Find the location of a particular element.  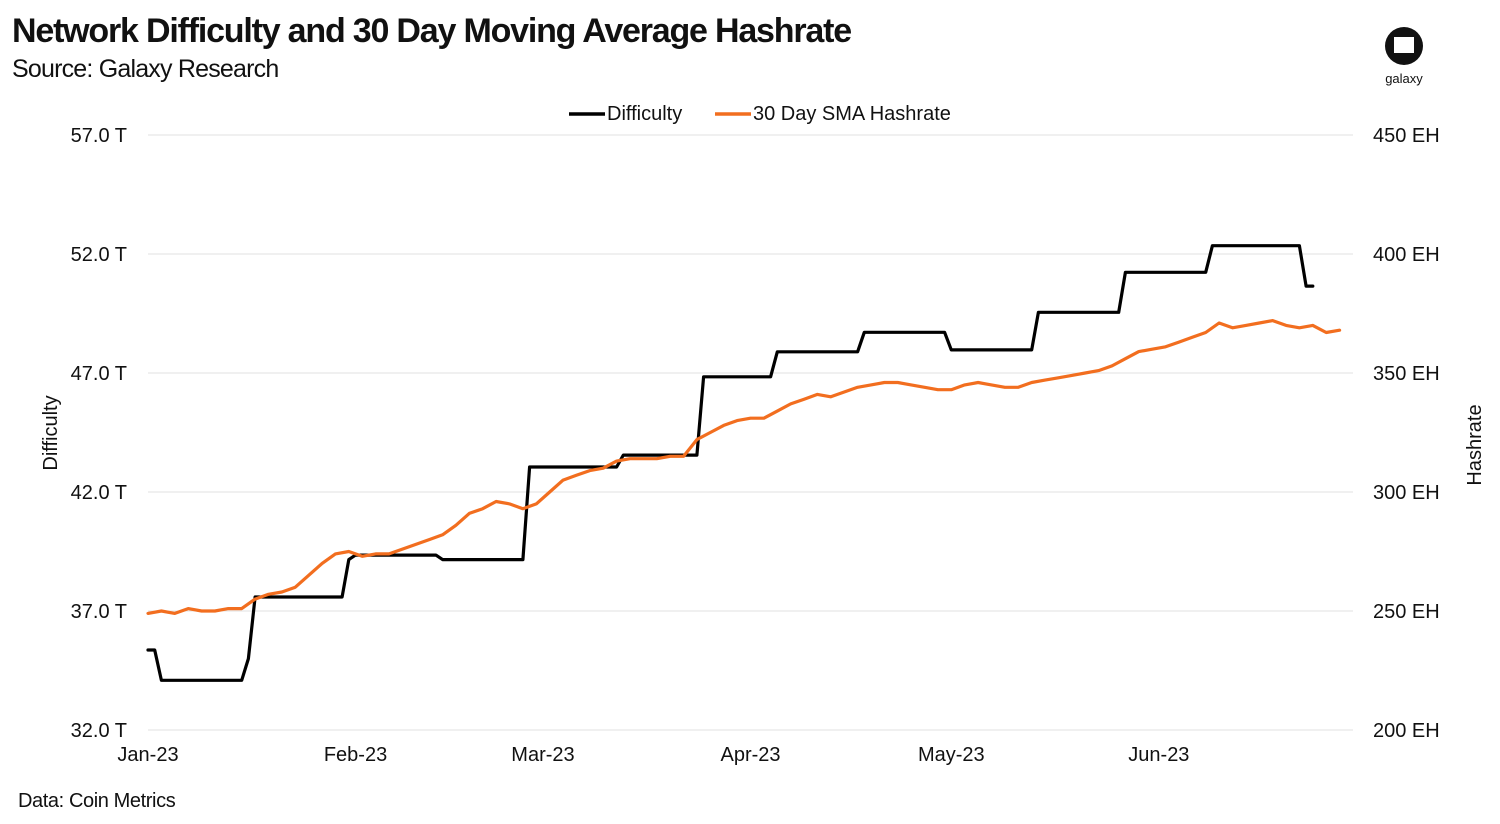

left-tick-label: 47.0 T is located at coordinates (99, 374).